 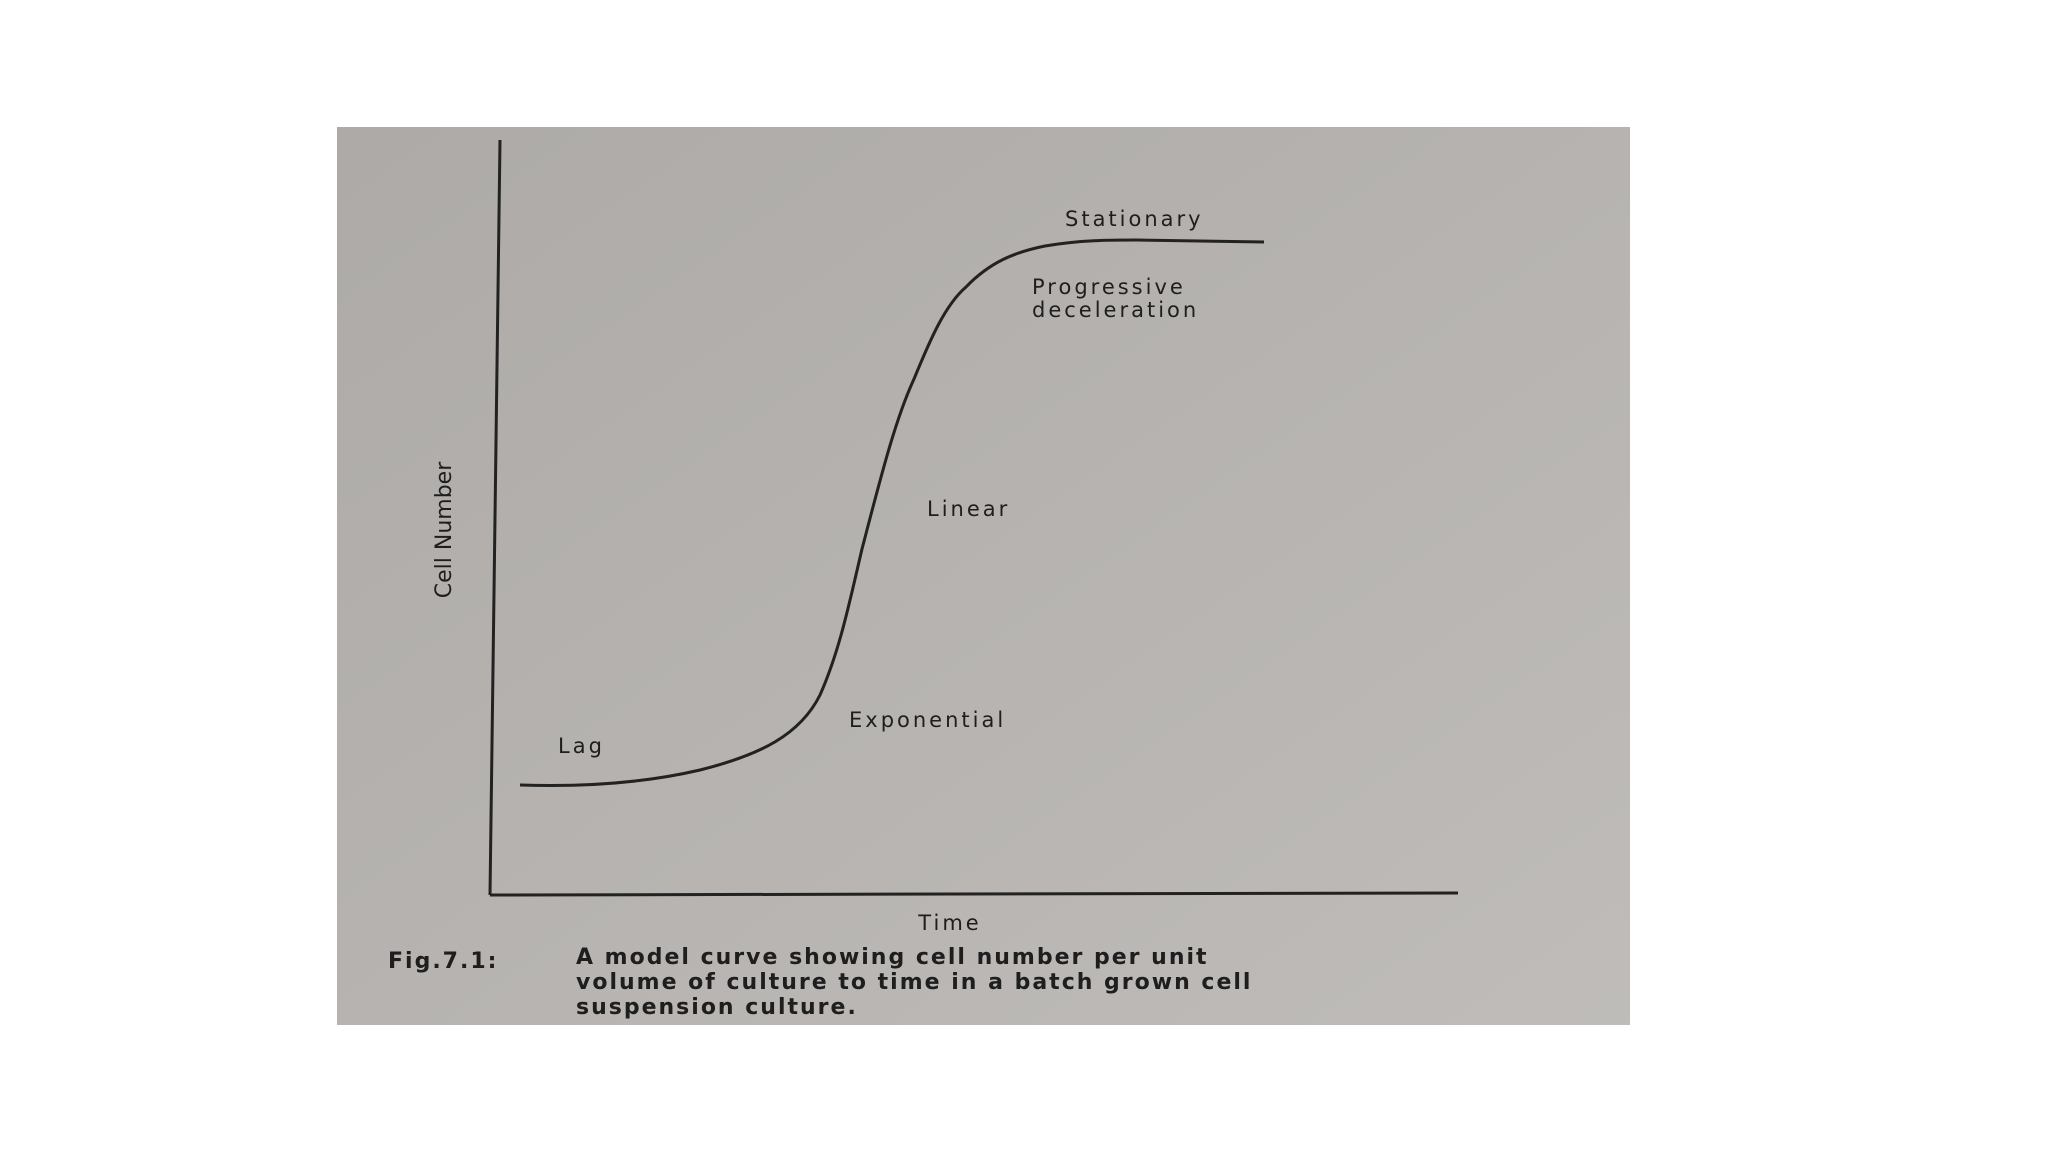 What do you see at coordinates (443, 961) in the screenshot?
I see `caption-number: Fig.7.1:` at bounding box center [443, 961].